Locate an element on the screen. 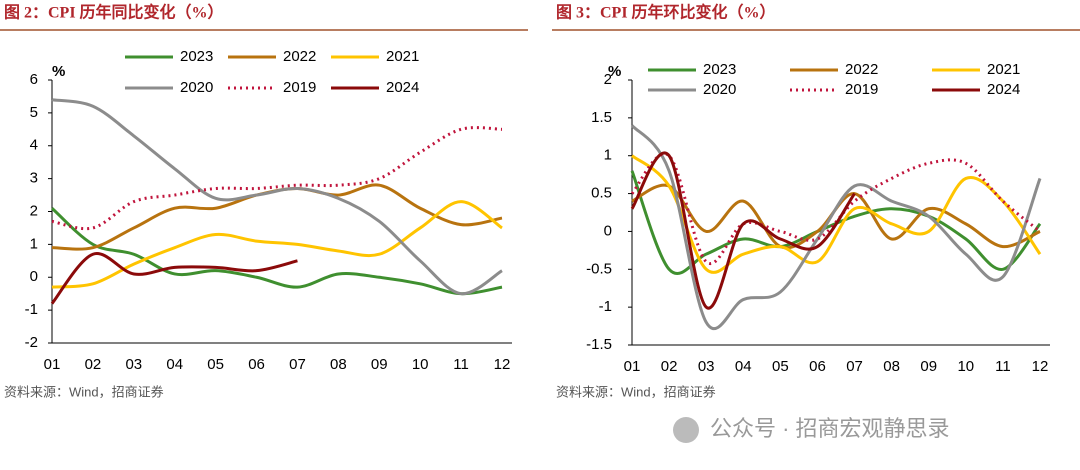  y-tick-label: 1.5 is located at coordinates (601, 117).